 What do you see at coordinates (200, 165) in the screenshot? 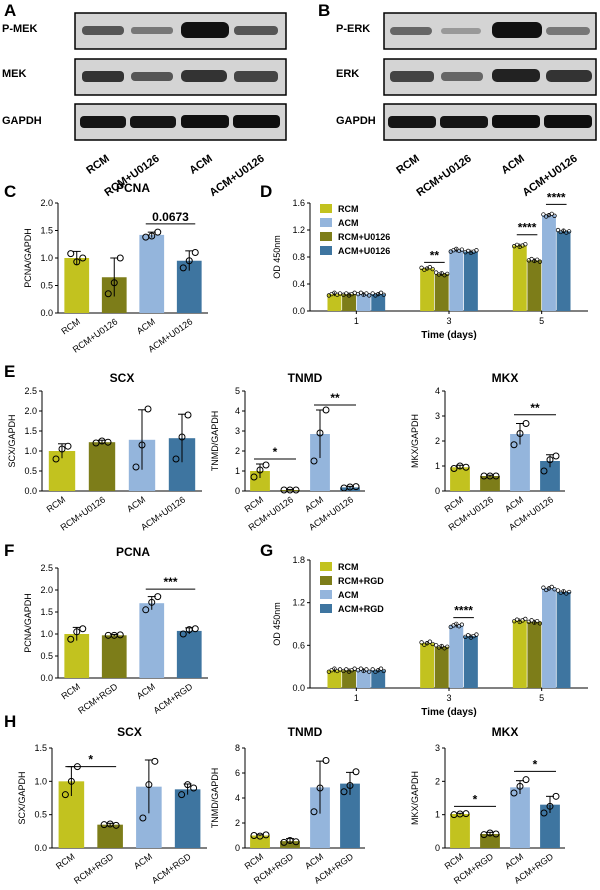
I see `blot-lane-a-2: ACM` at bounding box center [200, 165].